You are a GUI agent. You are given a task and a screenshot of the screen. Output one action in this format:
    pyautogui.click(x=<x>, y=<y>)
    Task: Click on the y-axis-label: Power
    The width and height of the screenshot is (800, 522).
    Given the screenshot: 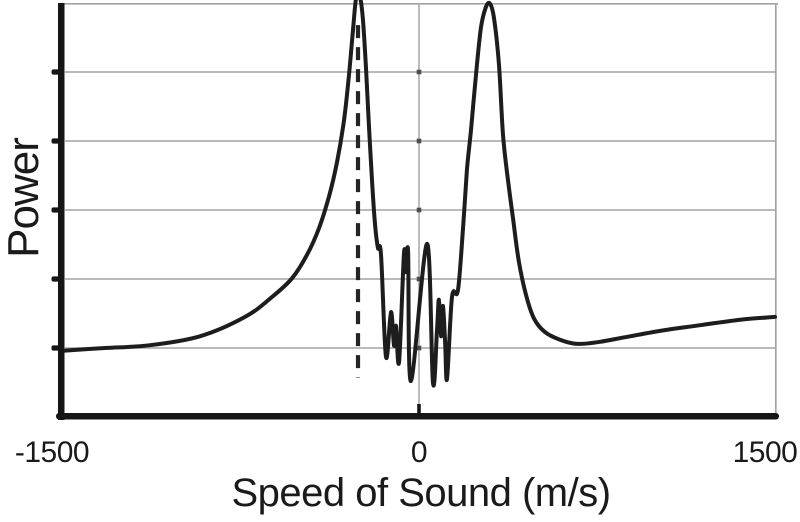 What is the action you would take?
    pyautogui.click(x=24, y=198)
    